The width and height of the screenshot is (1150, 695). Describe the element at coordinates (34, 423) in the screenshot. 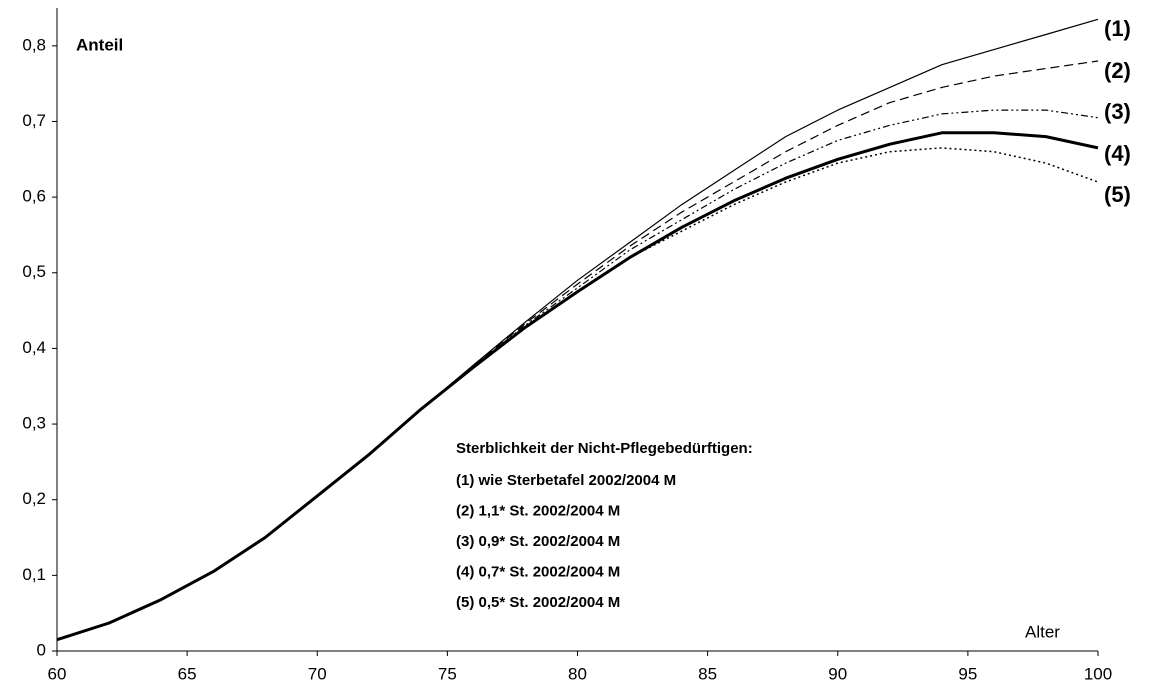

I see `y-tick-label: 0,3` at that location.